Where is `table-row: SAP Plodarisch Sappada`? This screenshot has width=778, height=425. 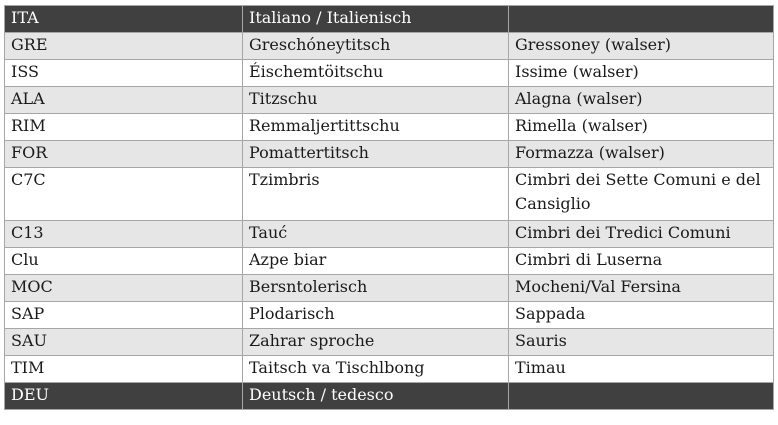 table-row: SAP Plodarisch Sappada is located at coordinates (389, 315).